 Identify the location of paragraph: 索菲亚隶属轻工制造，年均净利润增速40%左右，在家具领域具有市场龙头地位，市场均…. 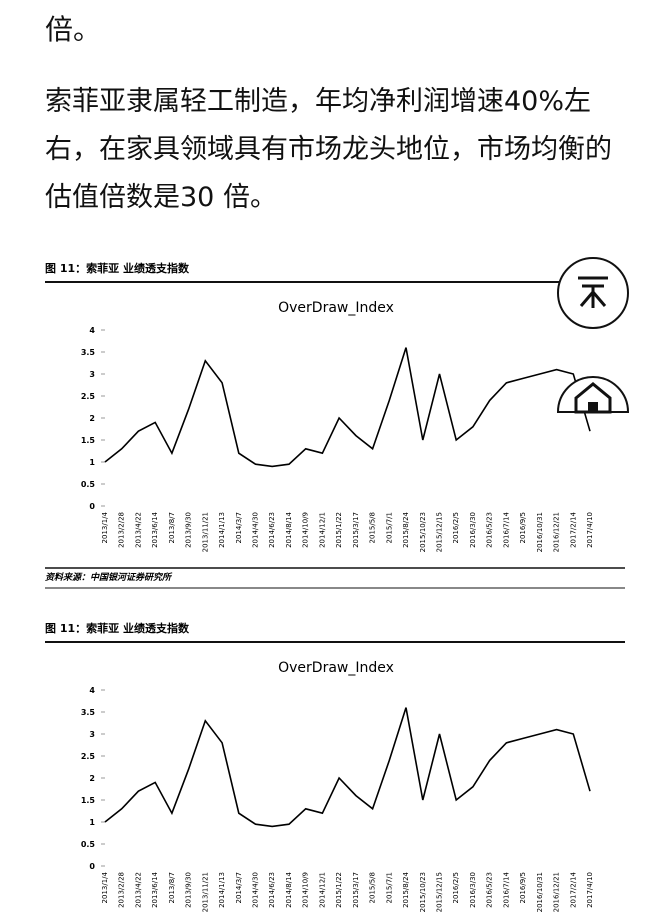
(328, 149).